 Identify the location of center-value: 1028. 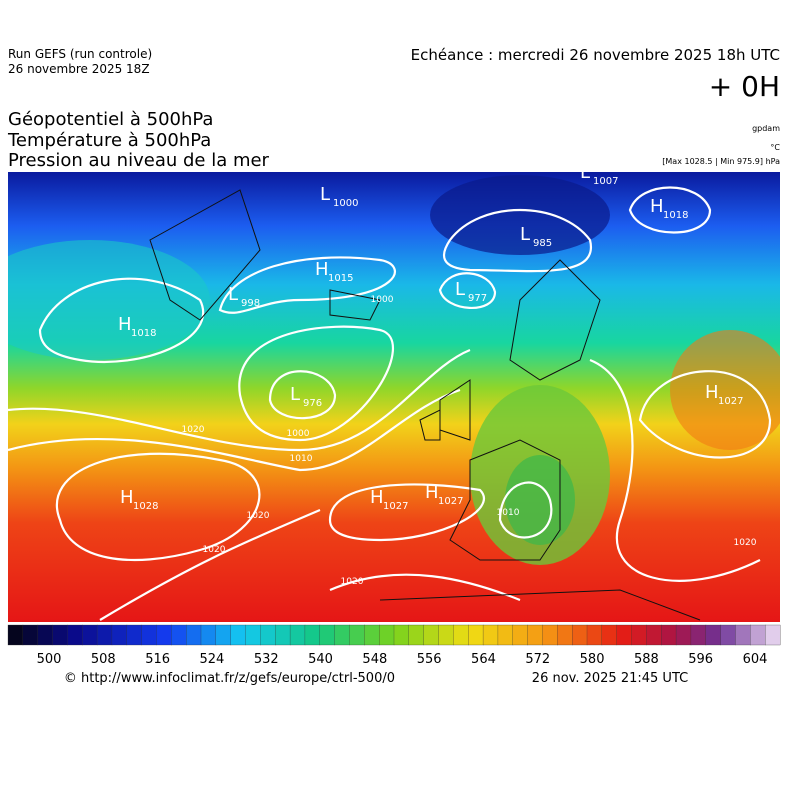
(145, 506).